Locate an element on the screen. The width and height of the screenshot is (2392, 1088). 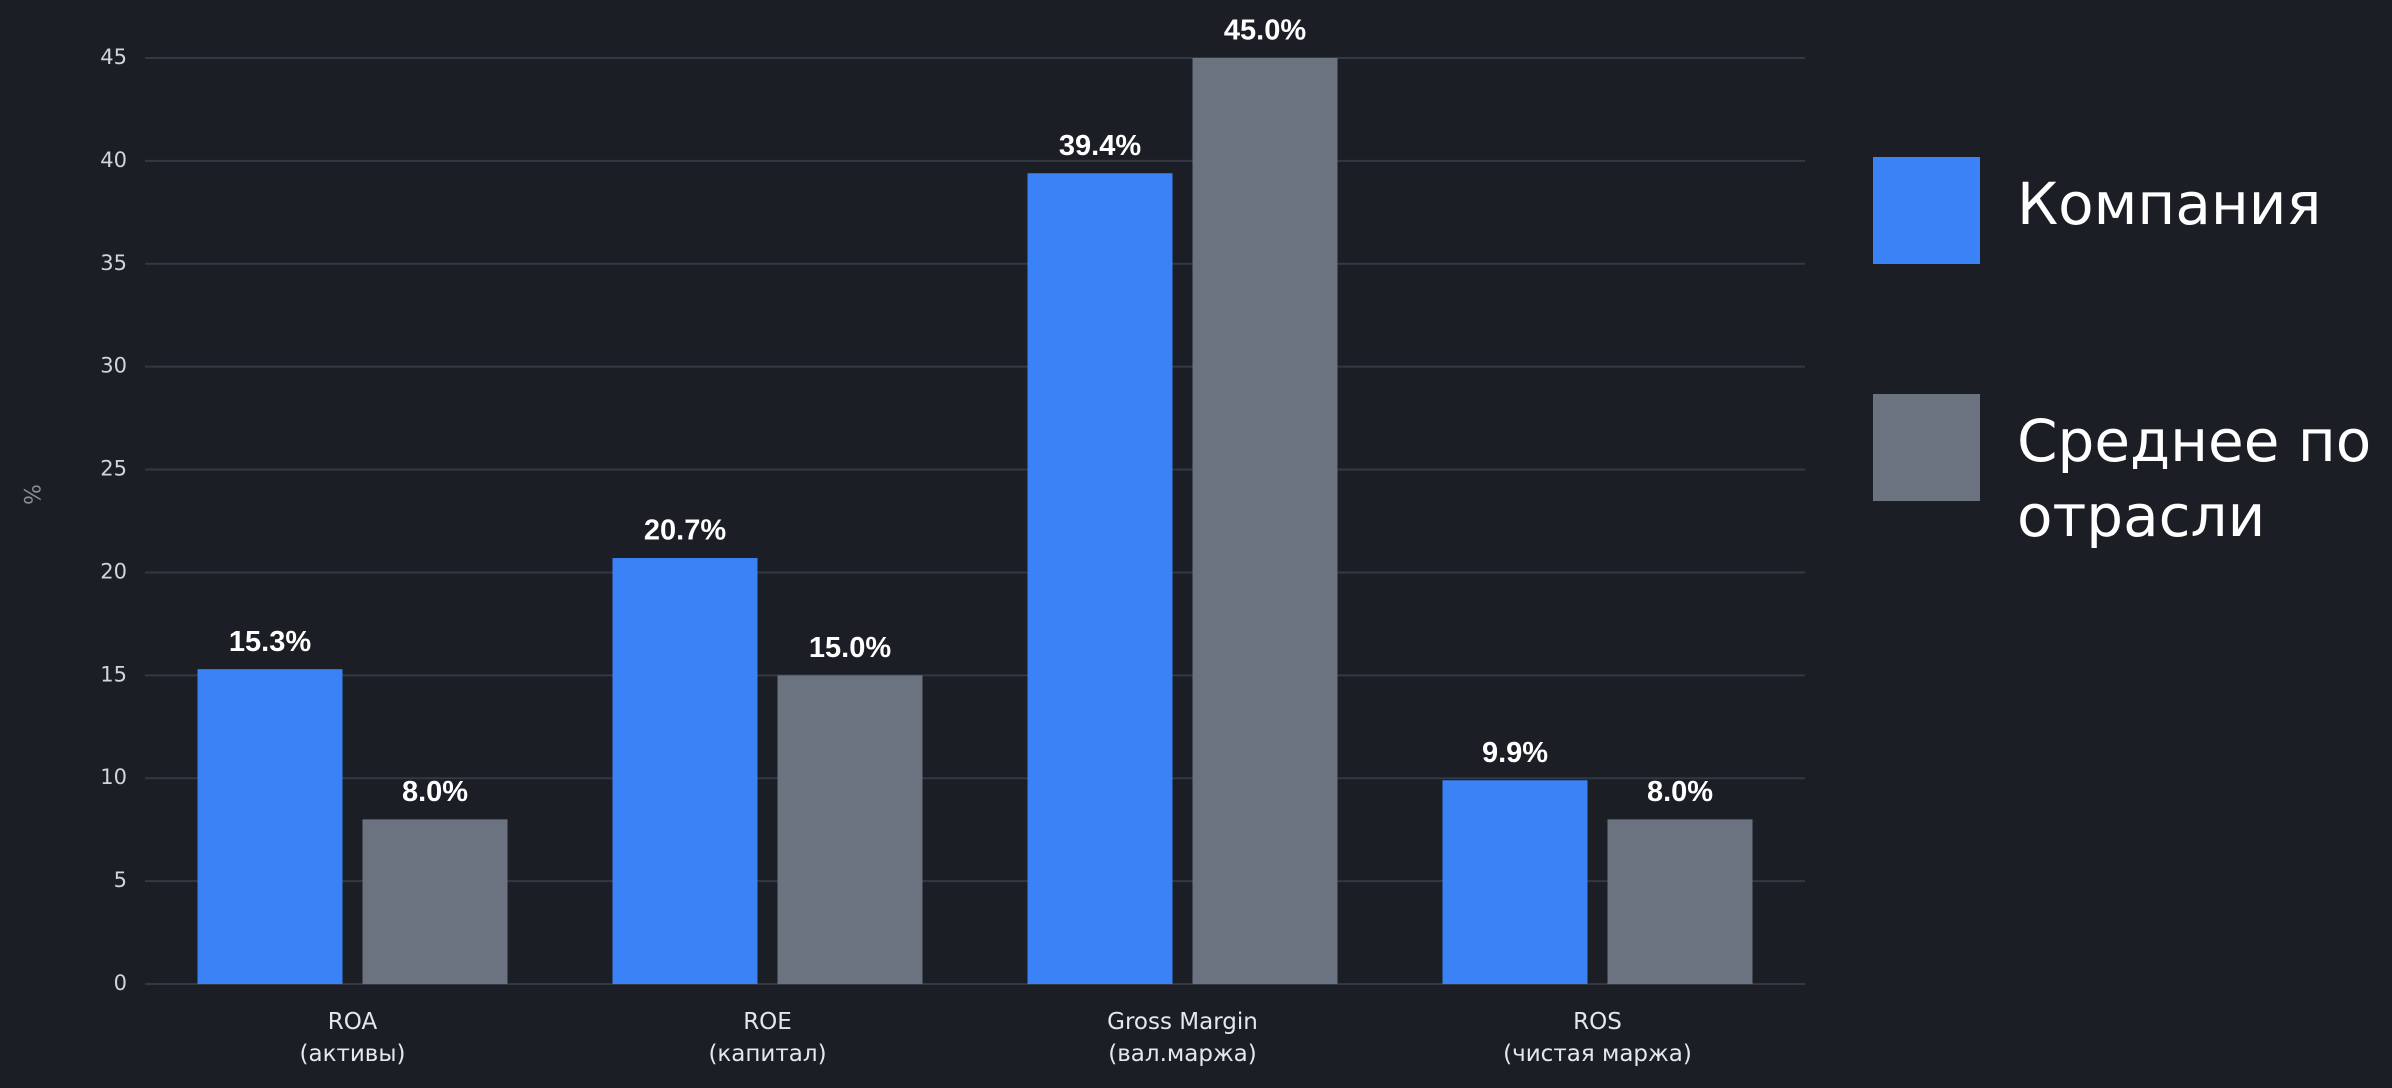
y-tick-label: 0 is located at coordinates (120, 983).